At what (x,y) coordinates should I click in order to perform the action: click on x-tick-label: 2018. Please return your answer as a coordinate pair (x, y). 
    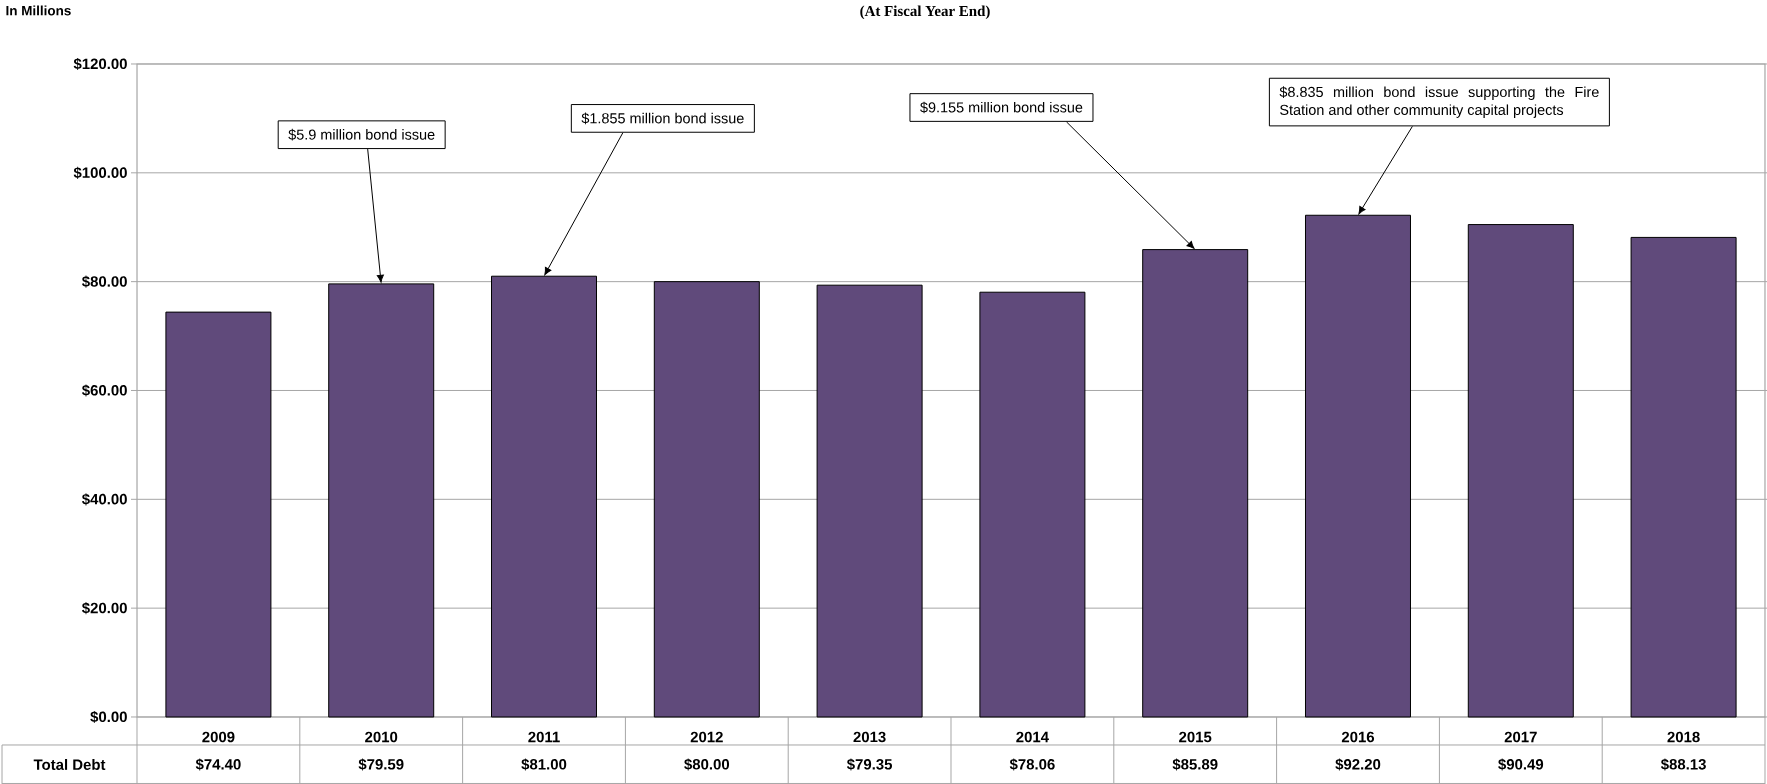
    Looking at the image, I should click on (1683, 737).